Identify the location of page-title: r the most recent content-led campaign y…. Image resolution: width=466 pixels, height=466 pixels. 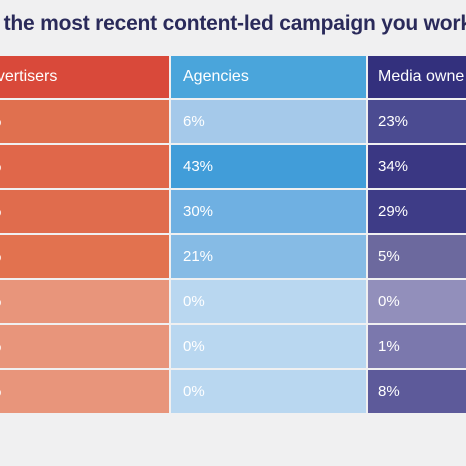
(233, 23).